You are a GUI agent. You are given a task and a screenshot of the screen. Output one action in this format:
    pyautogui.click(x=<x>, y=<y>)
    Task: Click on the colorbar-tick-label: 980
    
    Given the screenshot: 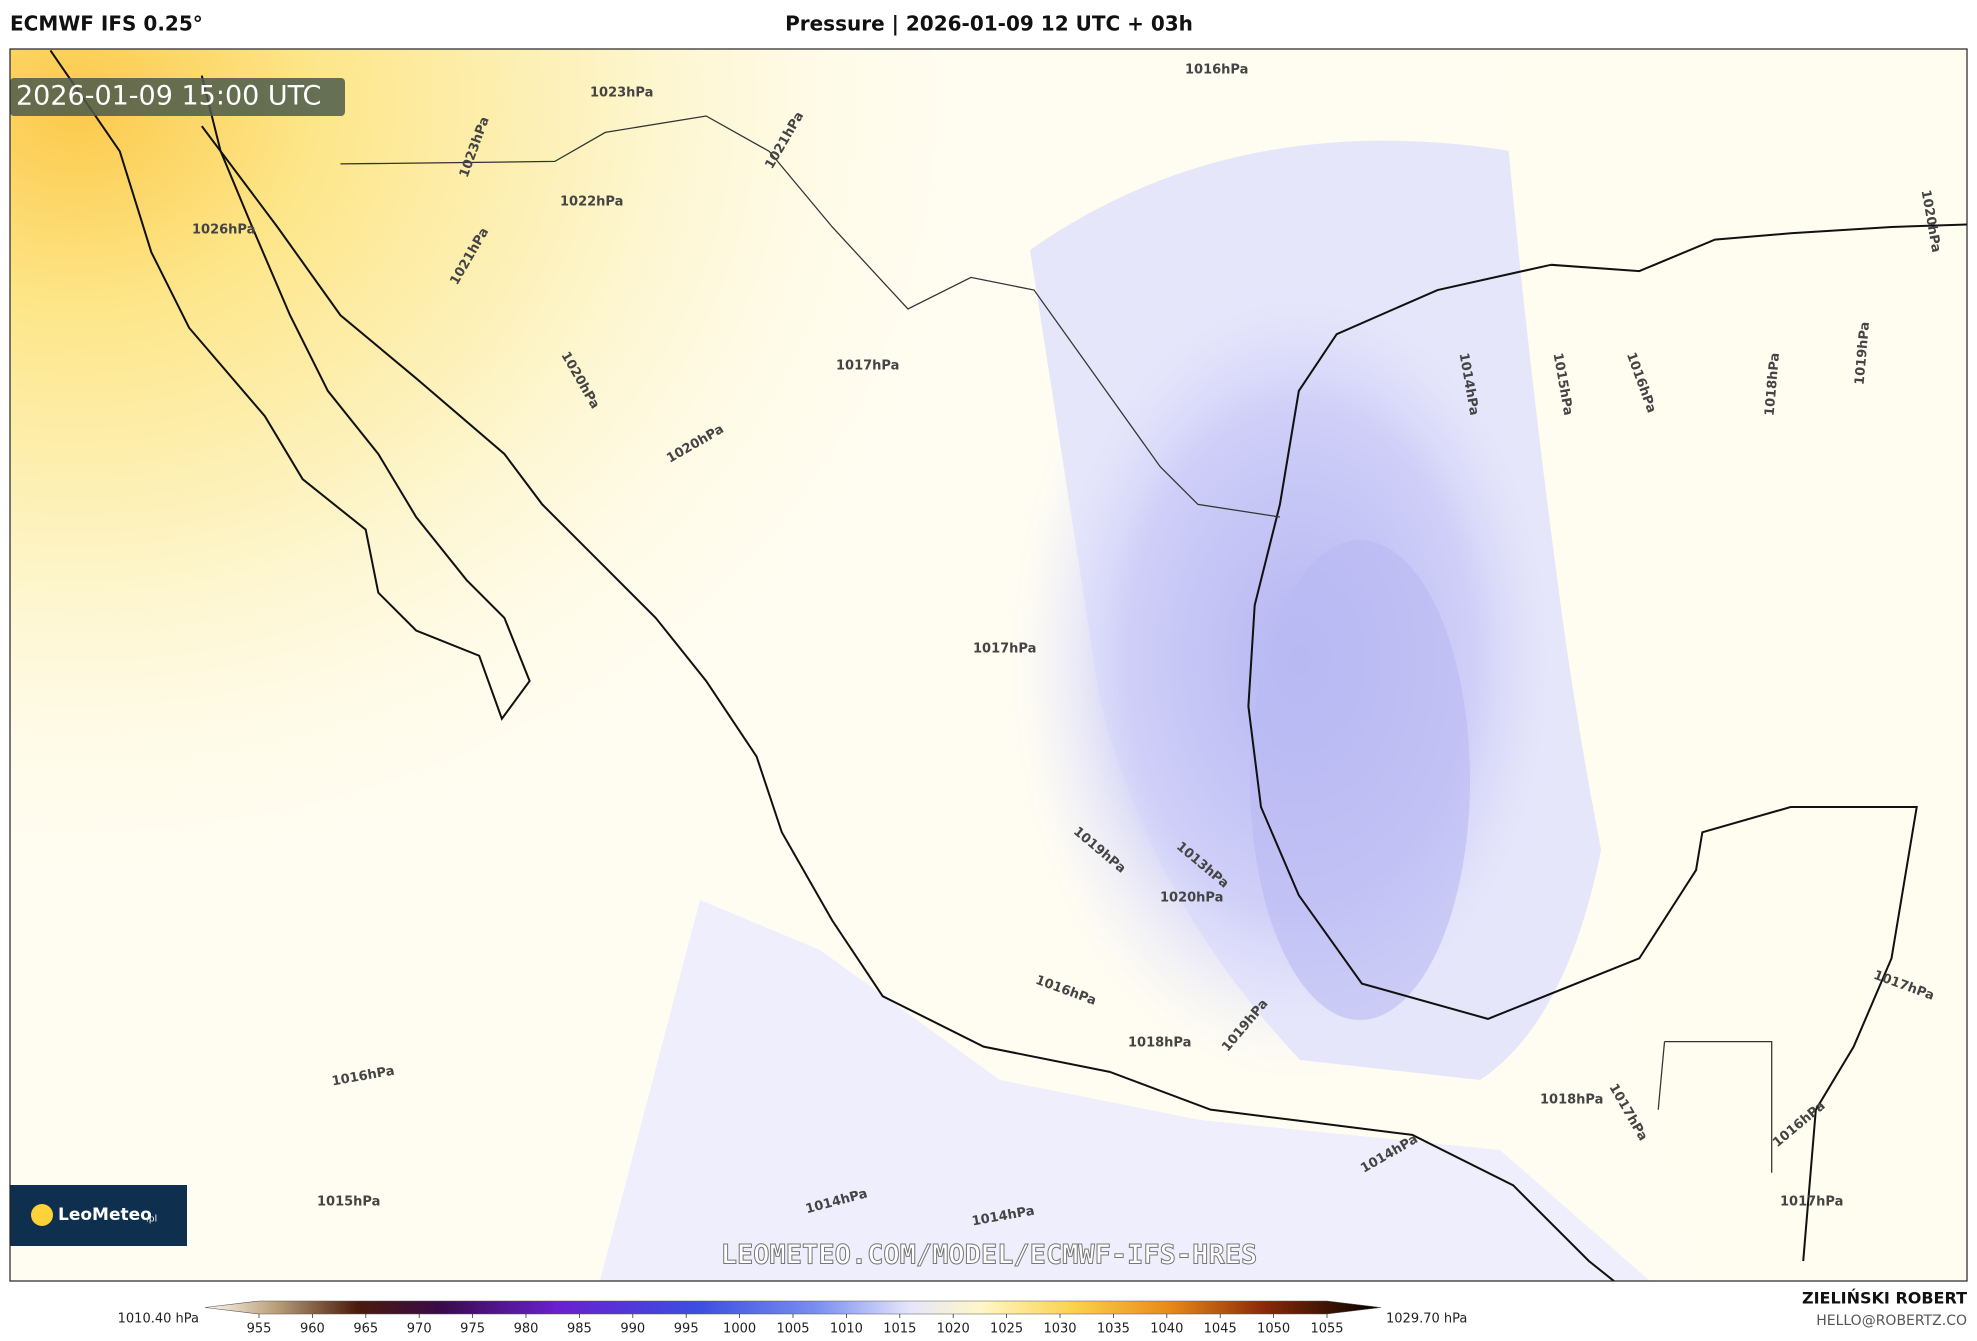 What is the action you would take?
    pyautogui.click(x=526, y=1329)
    